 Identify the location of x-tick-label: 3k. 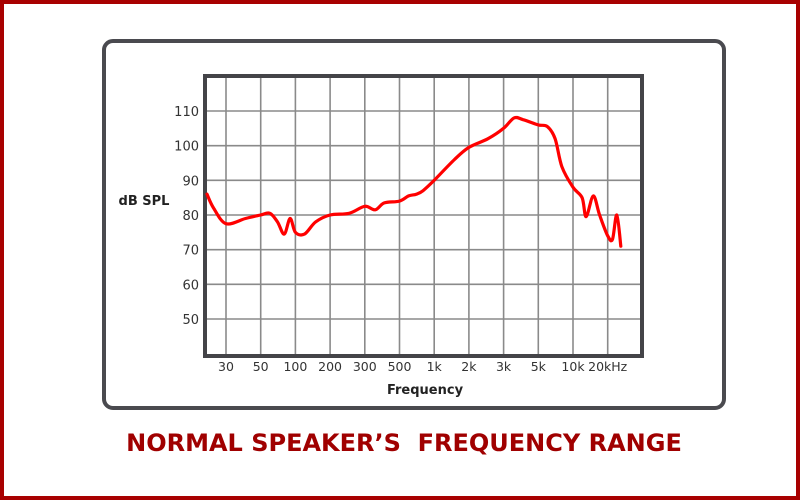
(504, 366).